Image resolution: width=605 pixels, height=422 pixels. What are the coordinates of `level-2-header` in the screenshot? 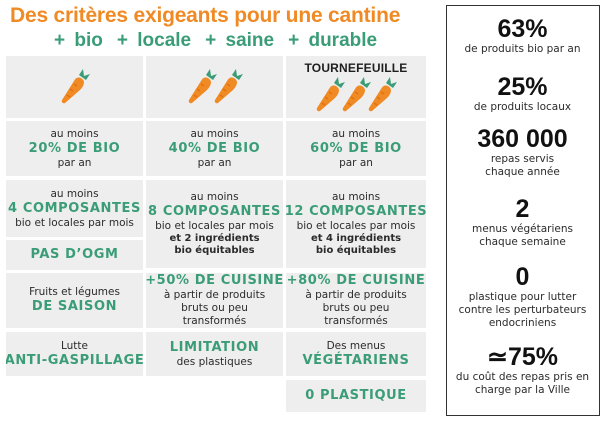 It's located at (214, 87).